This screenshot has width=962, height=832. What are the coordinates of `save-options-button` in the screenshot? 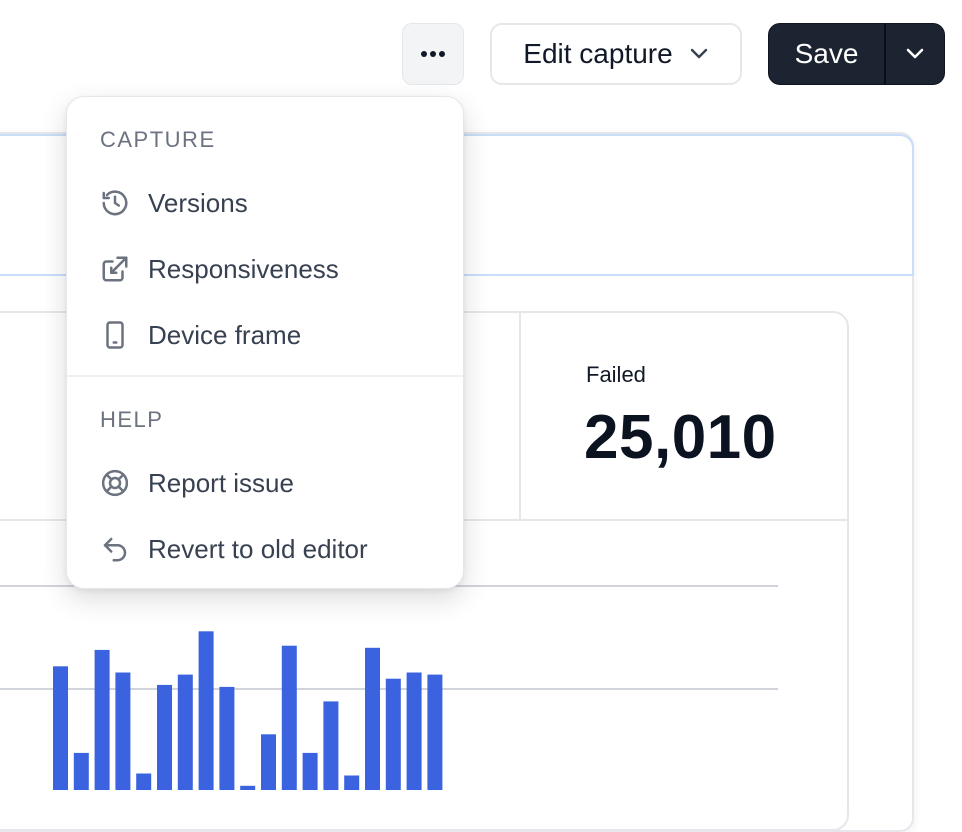 It's located at (915, 54).